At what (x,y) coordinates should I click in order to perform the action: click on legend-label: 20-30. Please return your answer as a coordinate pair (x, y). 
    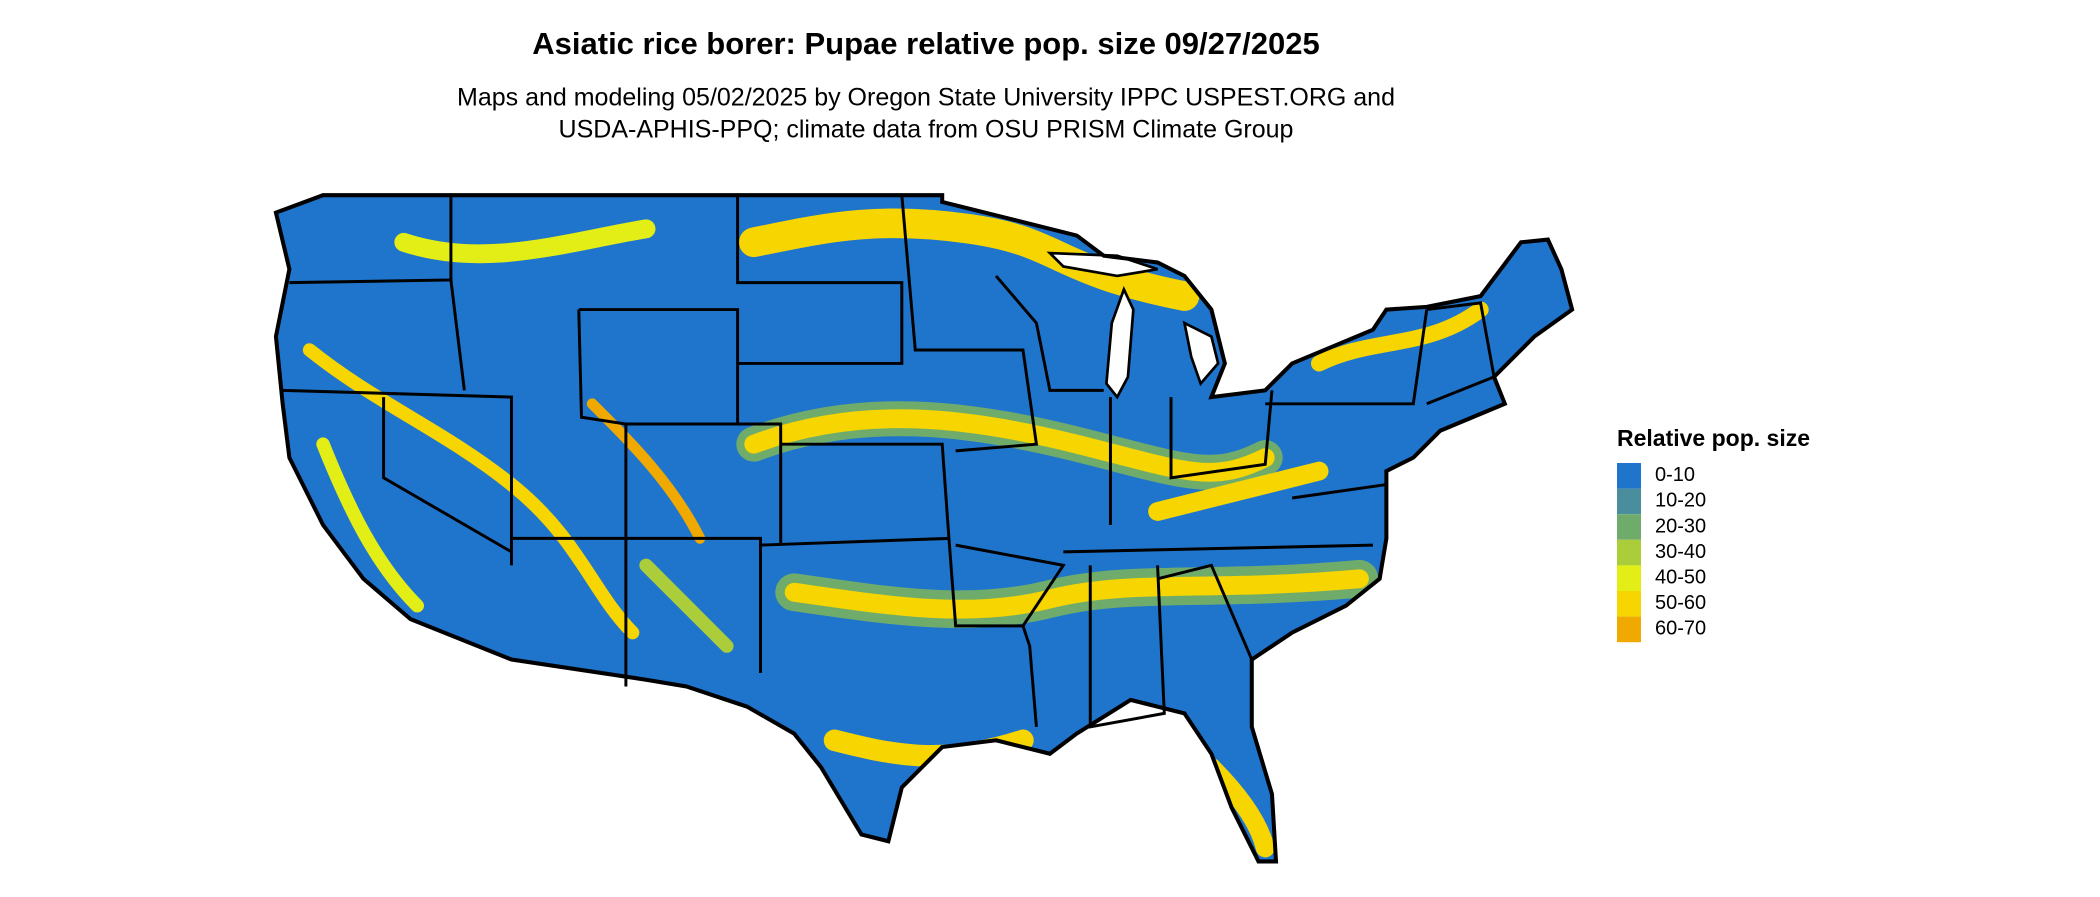
    Looking at the image, I should click on (1680, 526).